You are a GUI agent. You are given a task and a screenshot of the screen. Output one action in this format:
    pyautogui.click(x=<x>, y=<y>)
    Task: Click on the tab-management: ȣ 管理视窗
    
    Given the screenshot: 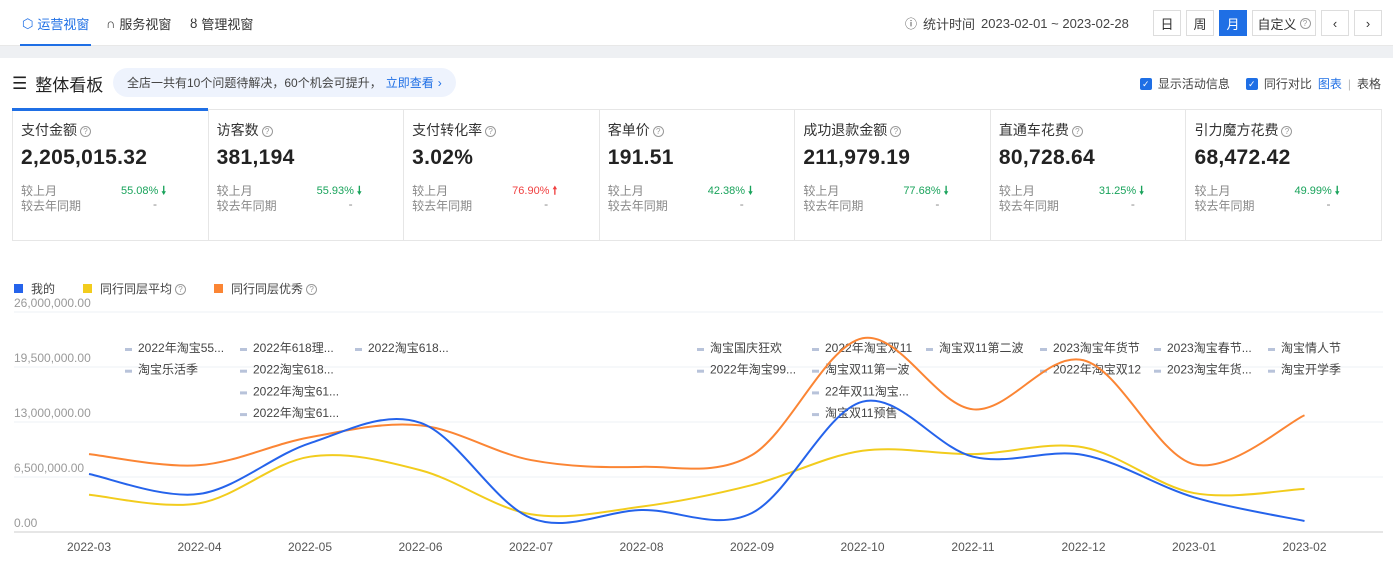 What is the action you would take?
    pyautogui.click(x=221, y=23)
    